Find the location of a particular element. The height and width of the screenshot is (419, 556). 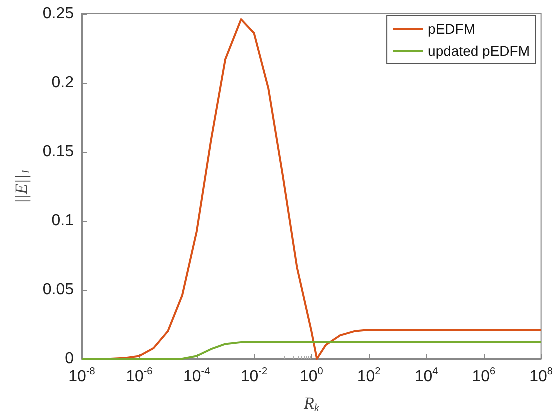

legend-label: pEDFM is located at coordinates (452, 29).